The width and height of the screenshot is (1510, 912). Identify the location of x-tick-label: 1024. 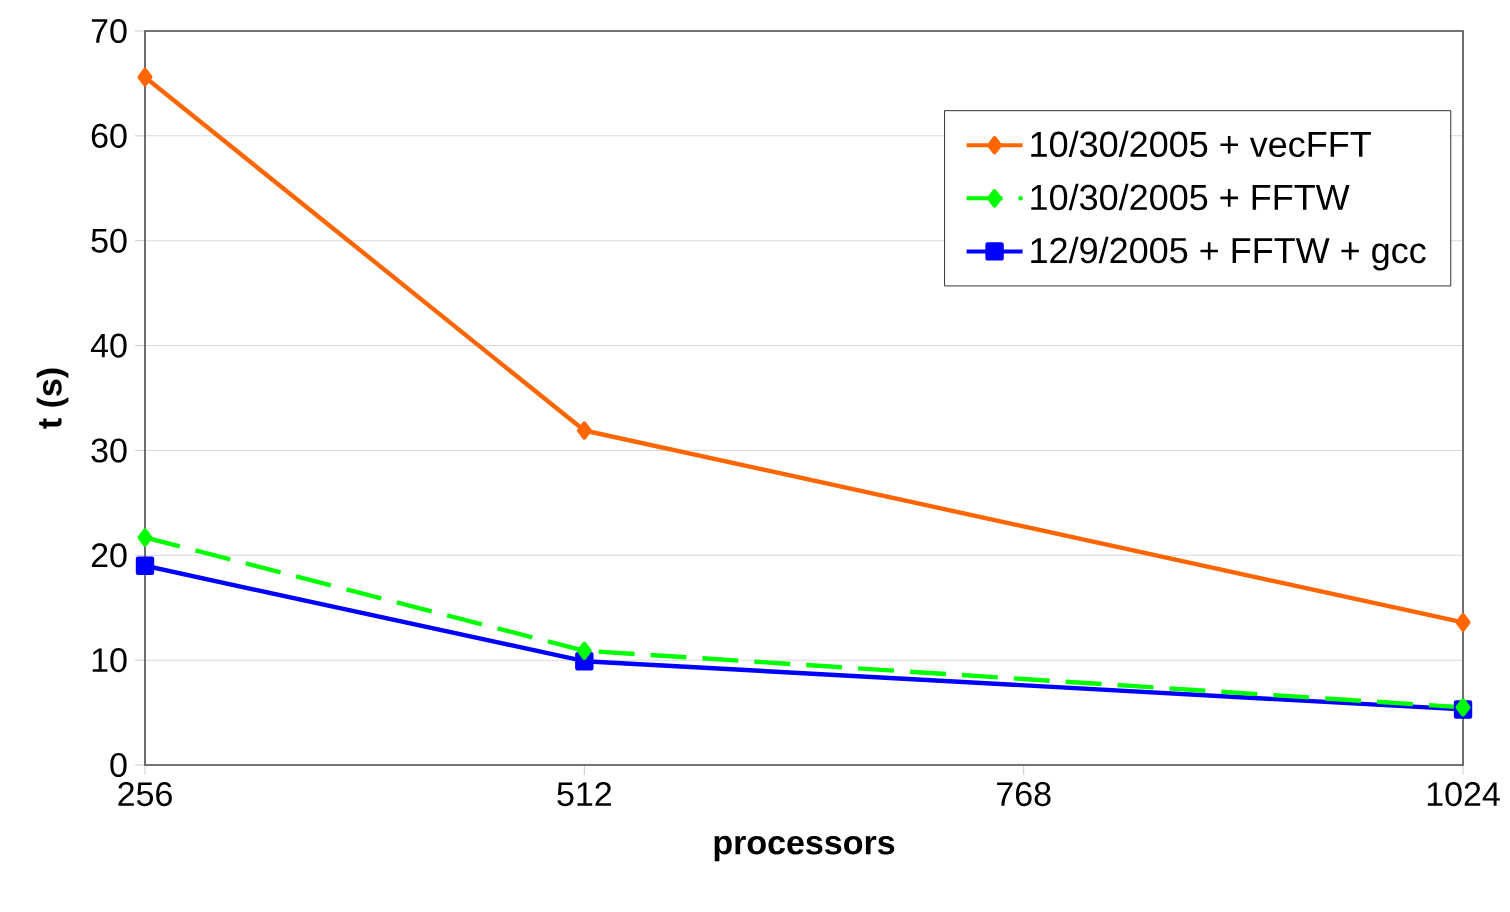
(1463, 794).